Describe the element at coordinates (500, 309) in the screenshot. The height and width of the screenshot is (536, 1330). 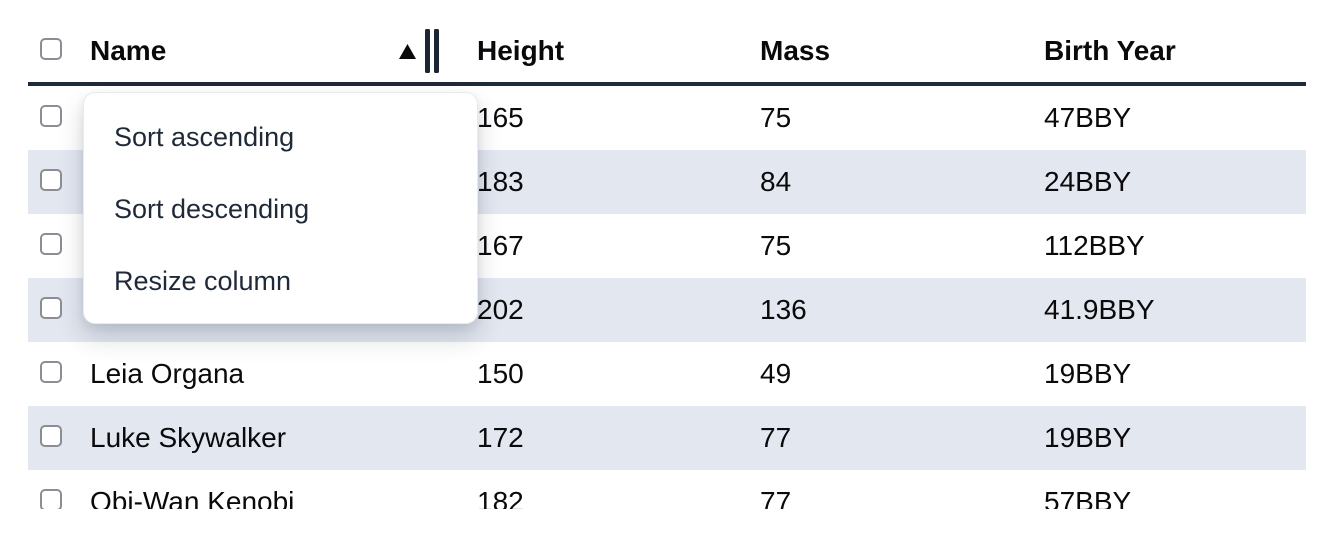
I see `cell-height: 202` at that location.